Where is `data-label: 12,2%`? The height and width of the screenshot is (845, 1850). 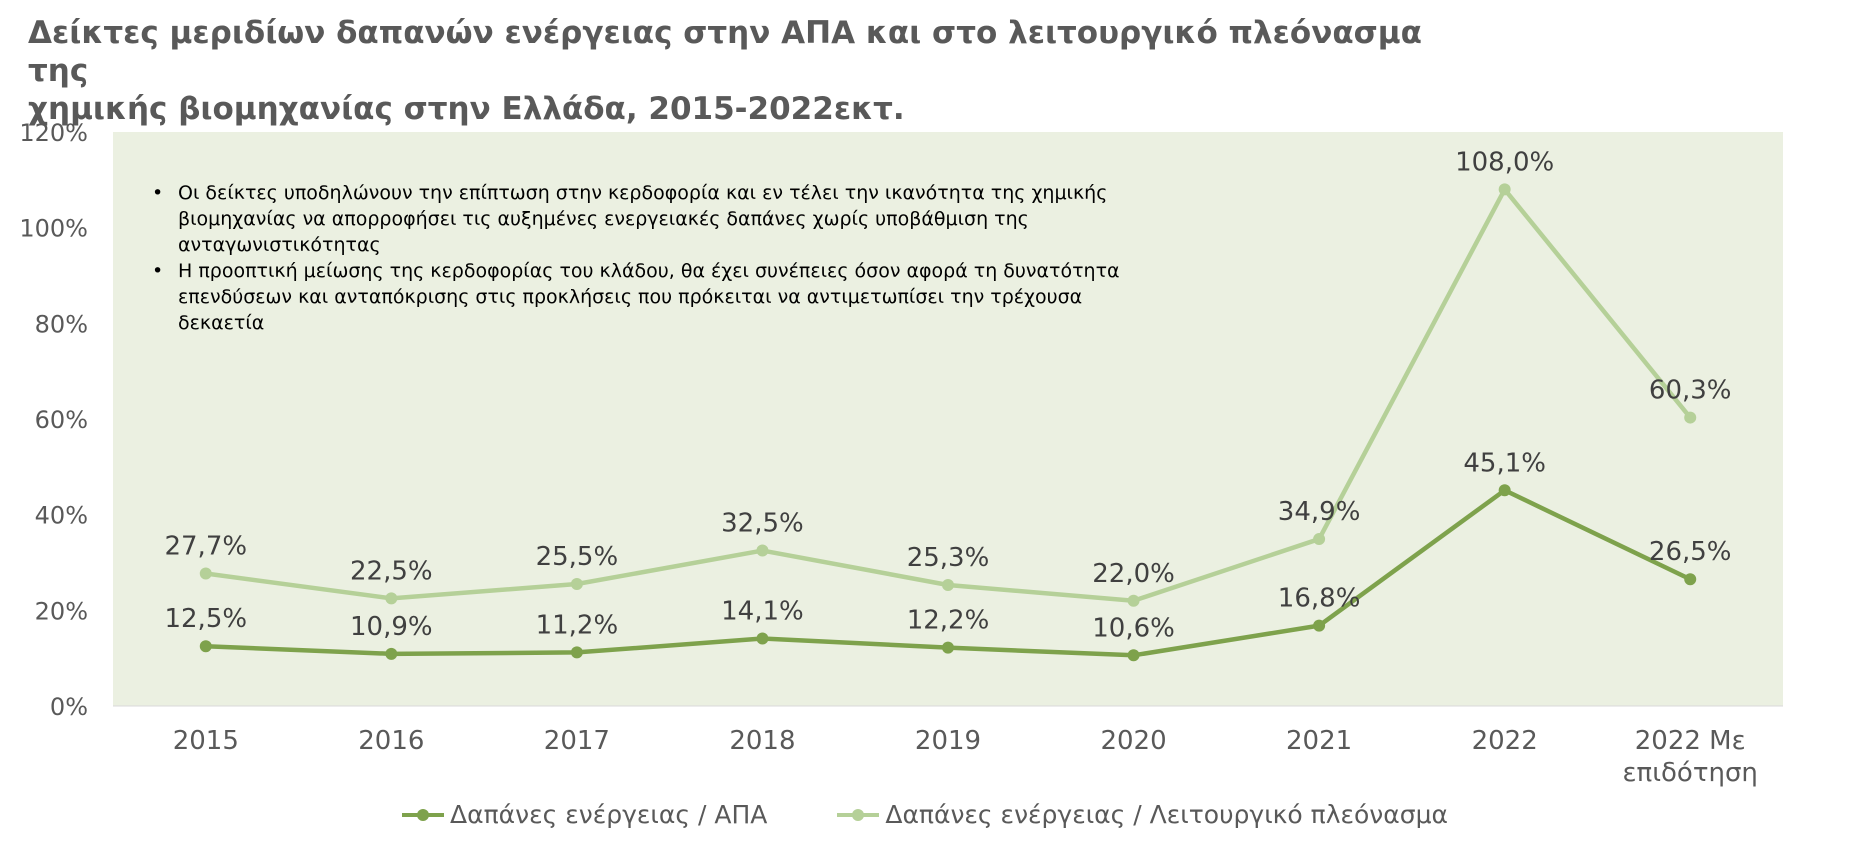 data-label: 12,2% is located at coordinates (948, 621).